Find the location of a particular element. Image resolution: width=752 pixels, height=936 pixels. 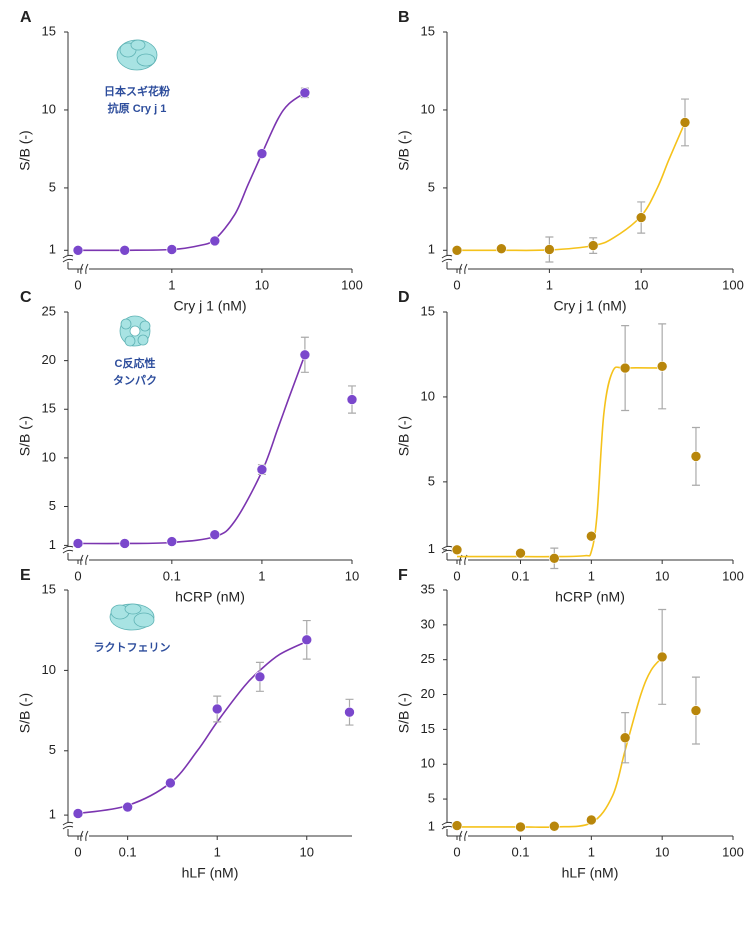

panel-letter: F is located at coordinates (403, 575).